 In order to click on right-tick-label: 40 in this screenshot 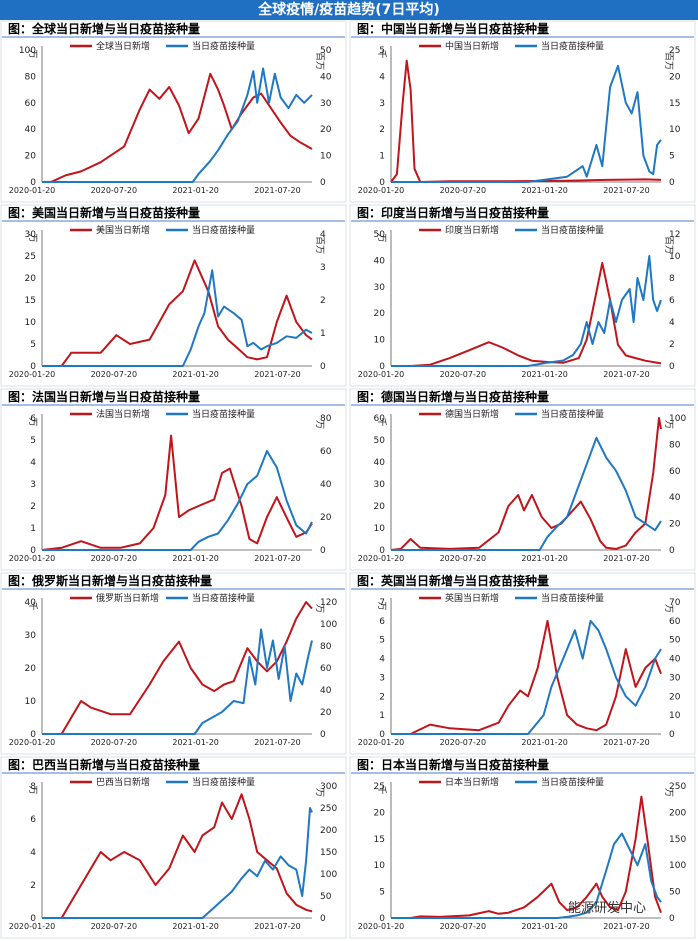, I will do `click(326, 485)`.